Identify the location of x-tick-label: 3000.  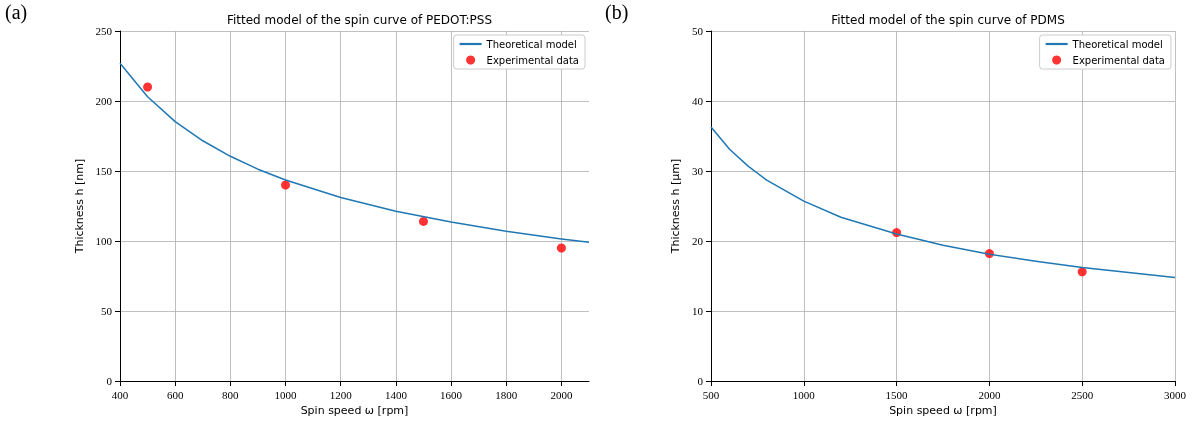
(1175, 394).